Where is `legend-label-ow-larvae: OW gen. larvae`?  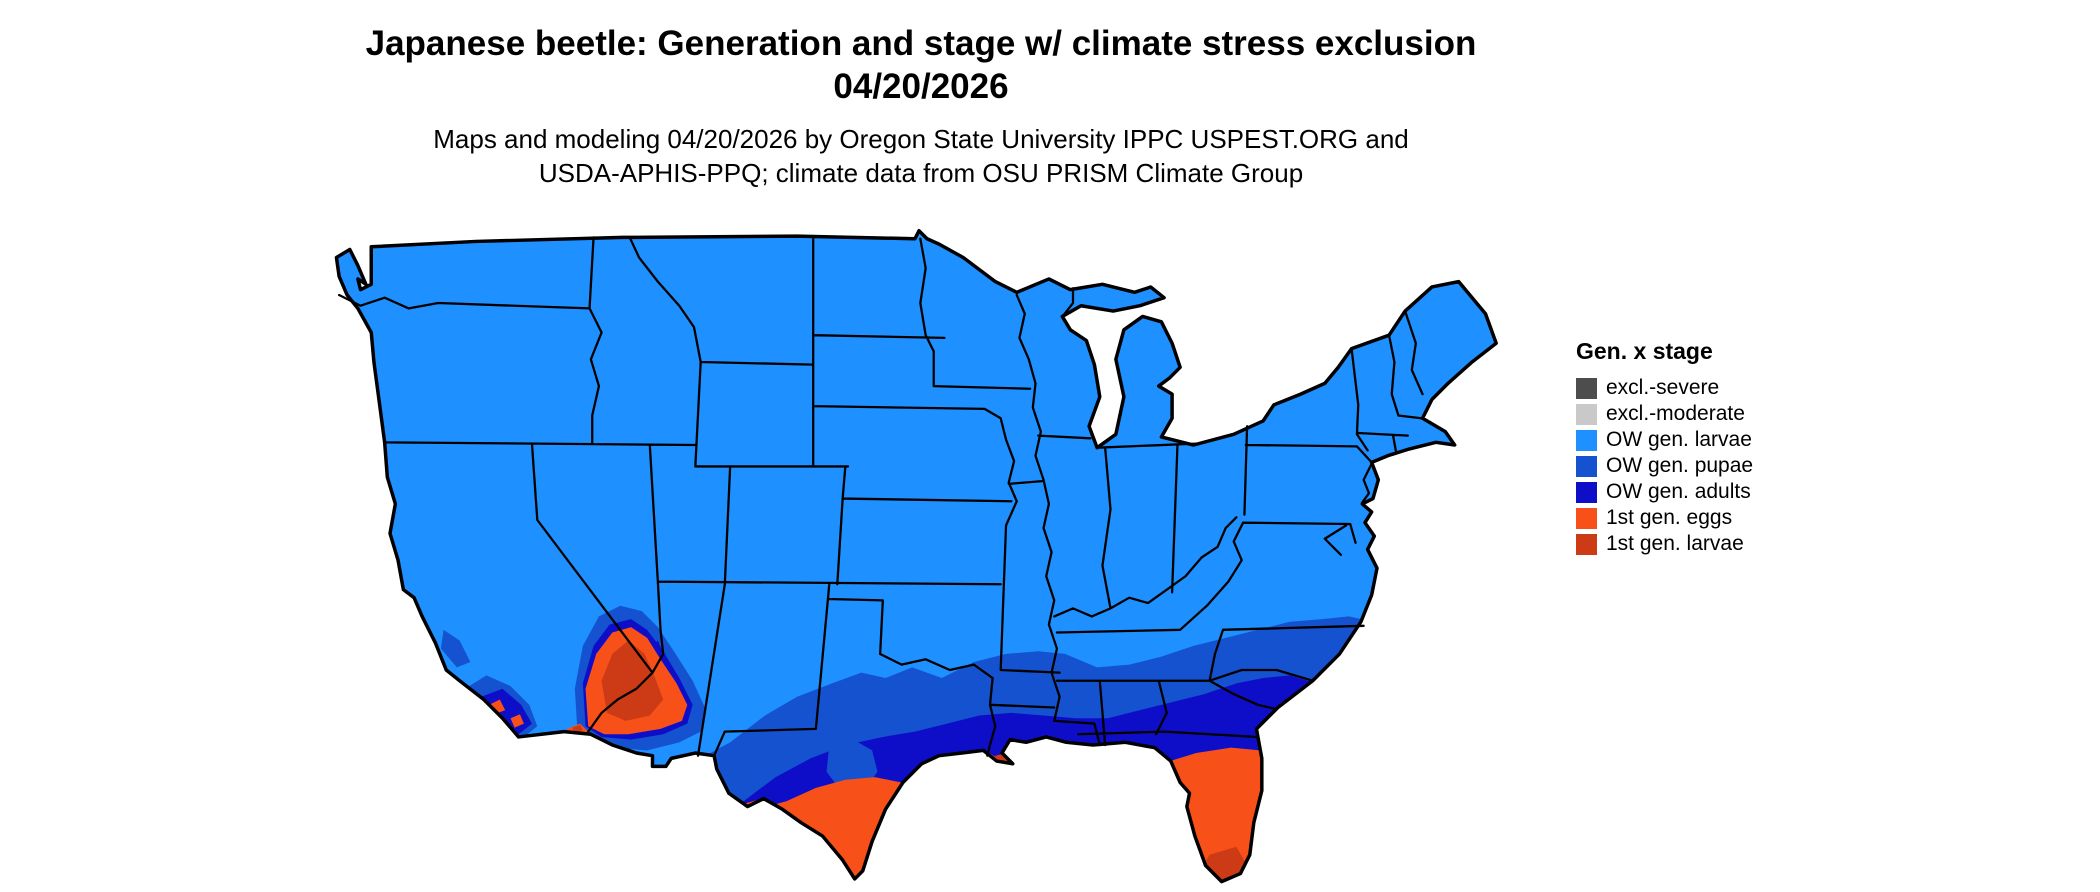 legend-label-ow-larvae: OW gen. larvae is located at coordinates (1679, 439).